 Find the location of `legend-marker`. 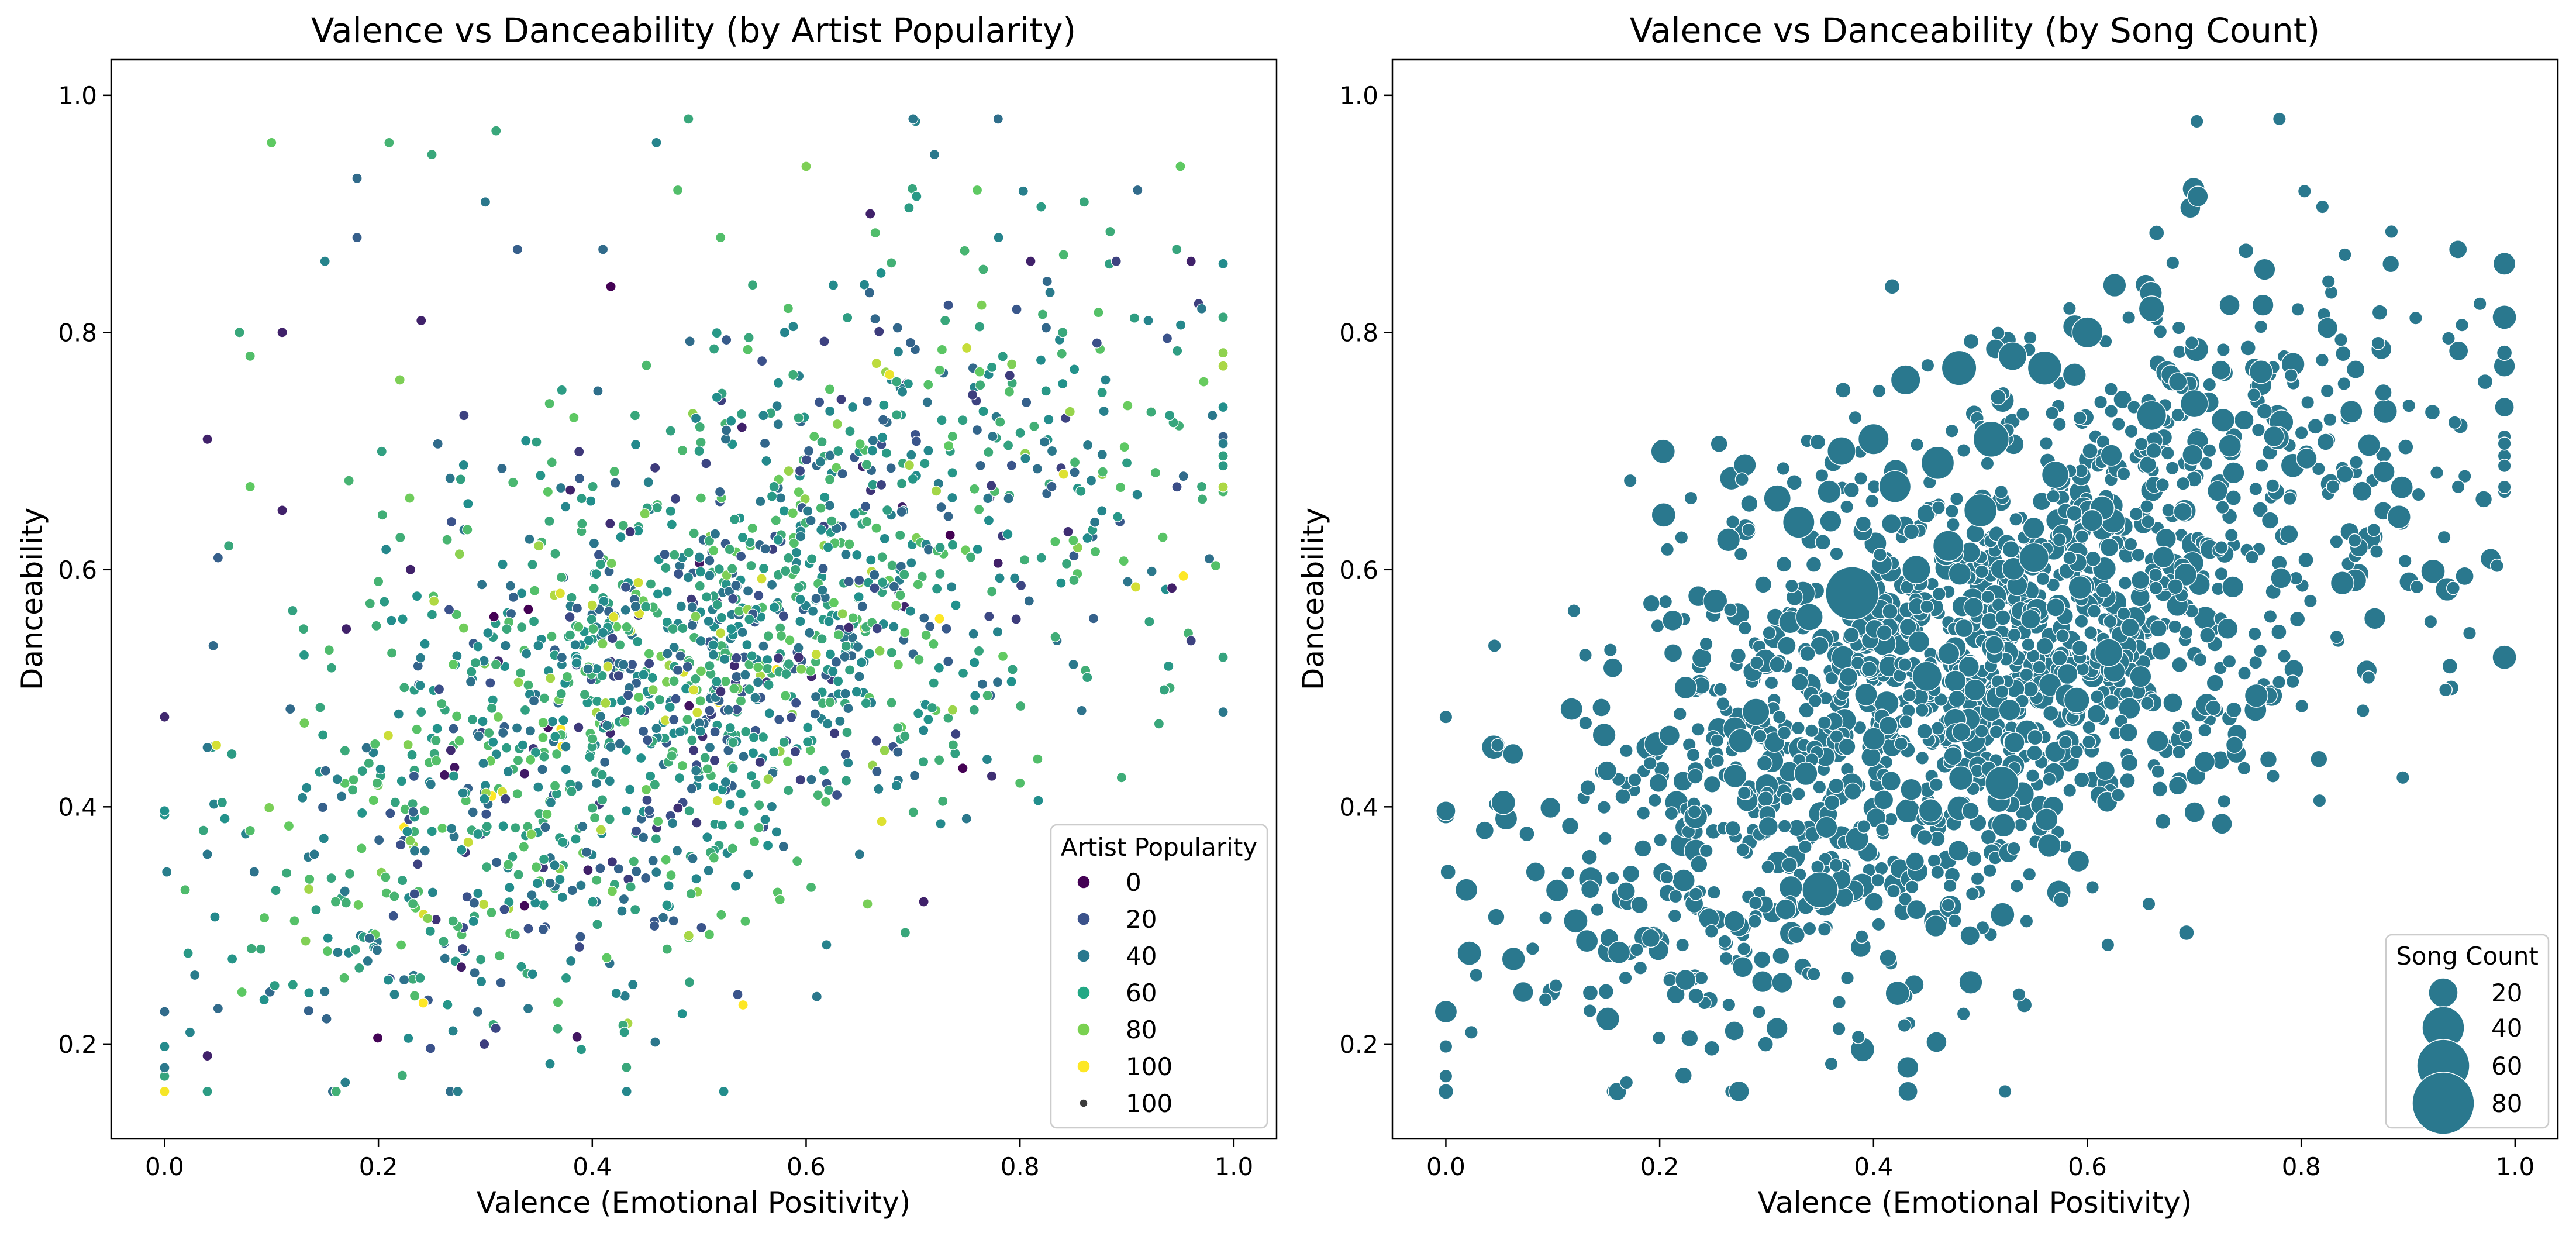

legend-marker is located at coordinates (1084, 882).